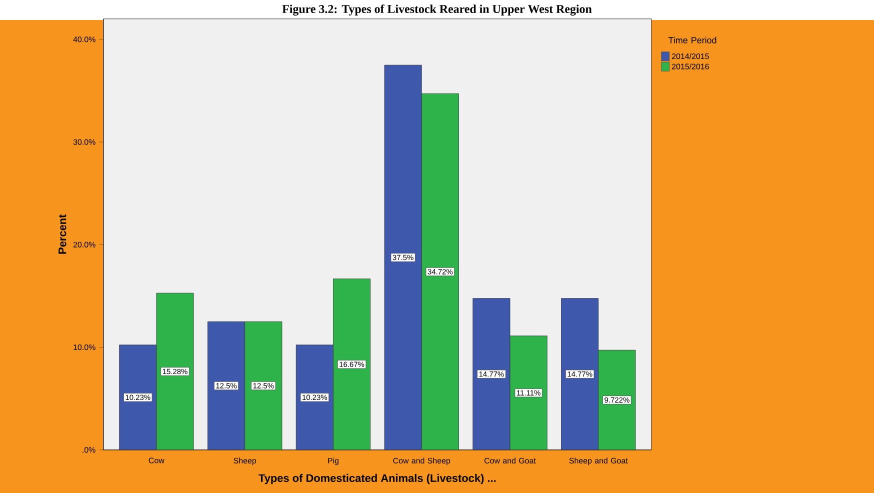 This screenshot has height=493, width=874. I want to click on chart-title: Figure 3.2: Types of Livestock Reared in Upper West Region, so click(437, 10).